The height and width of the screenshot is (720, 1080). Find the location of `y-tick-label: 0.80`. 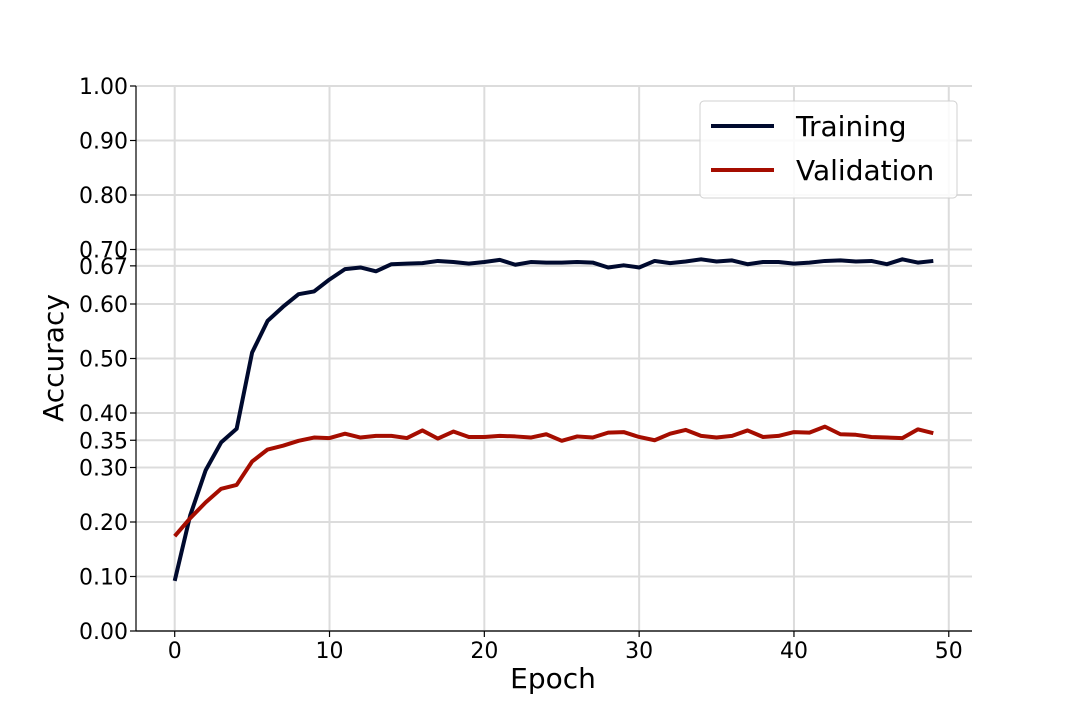

y-tick-label: 0.80 is located at coordinates (103, 196).